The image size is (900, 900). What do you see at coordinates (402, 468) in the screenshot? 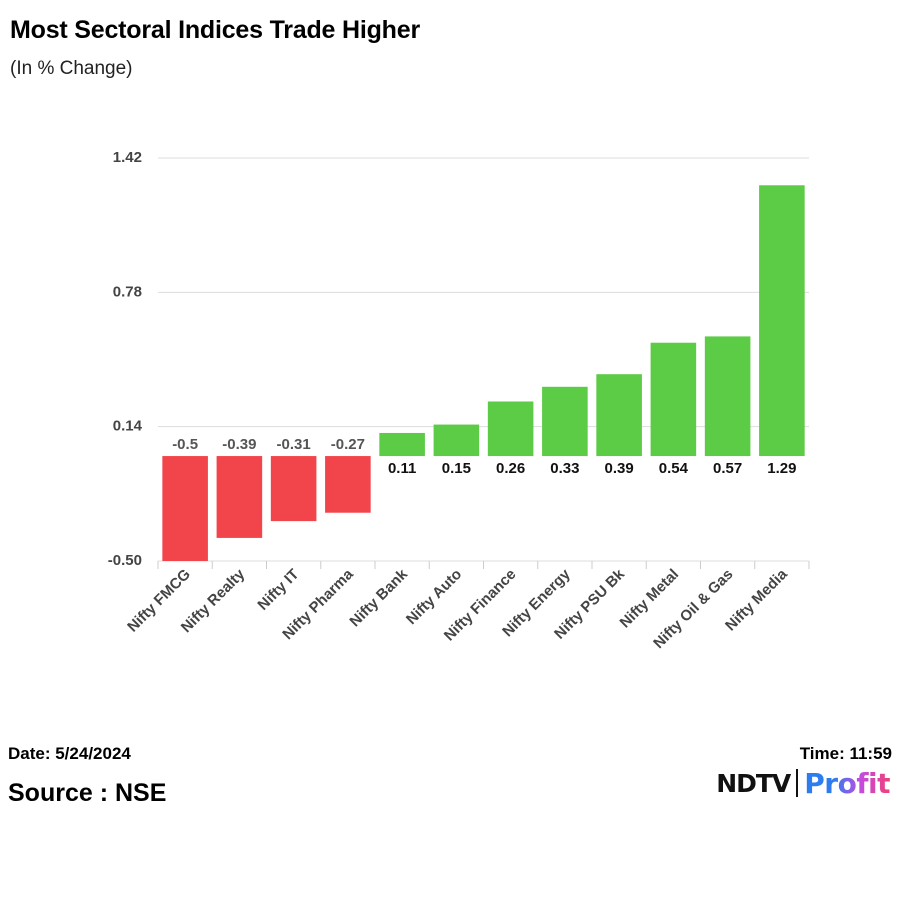
I see `data-label: 0.11` at bounding box center [402, 468].